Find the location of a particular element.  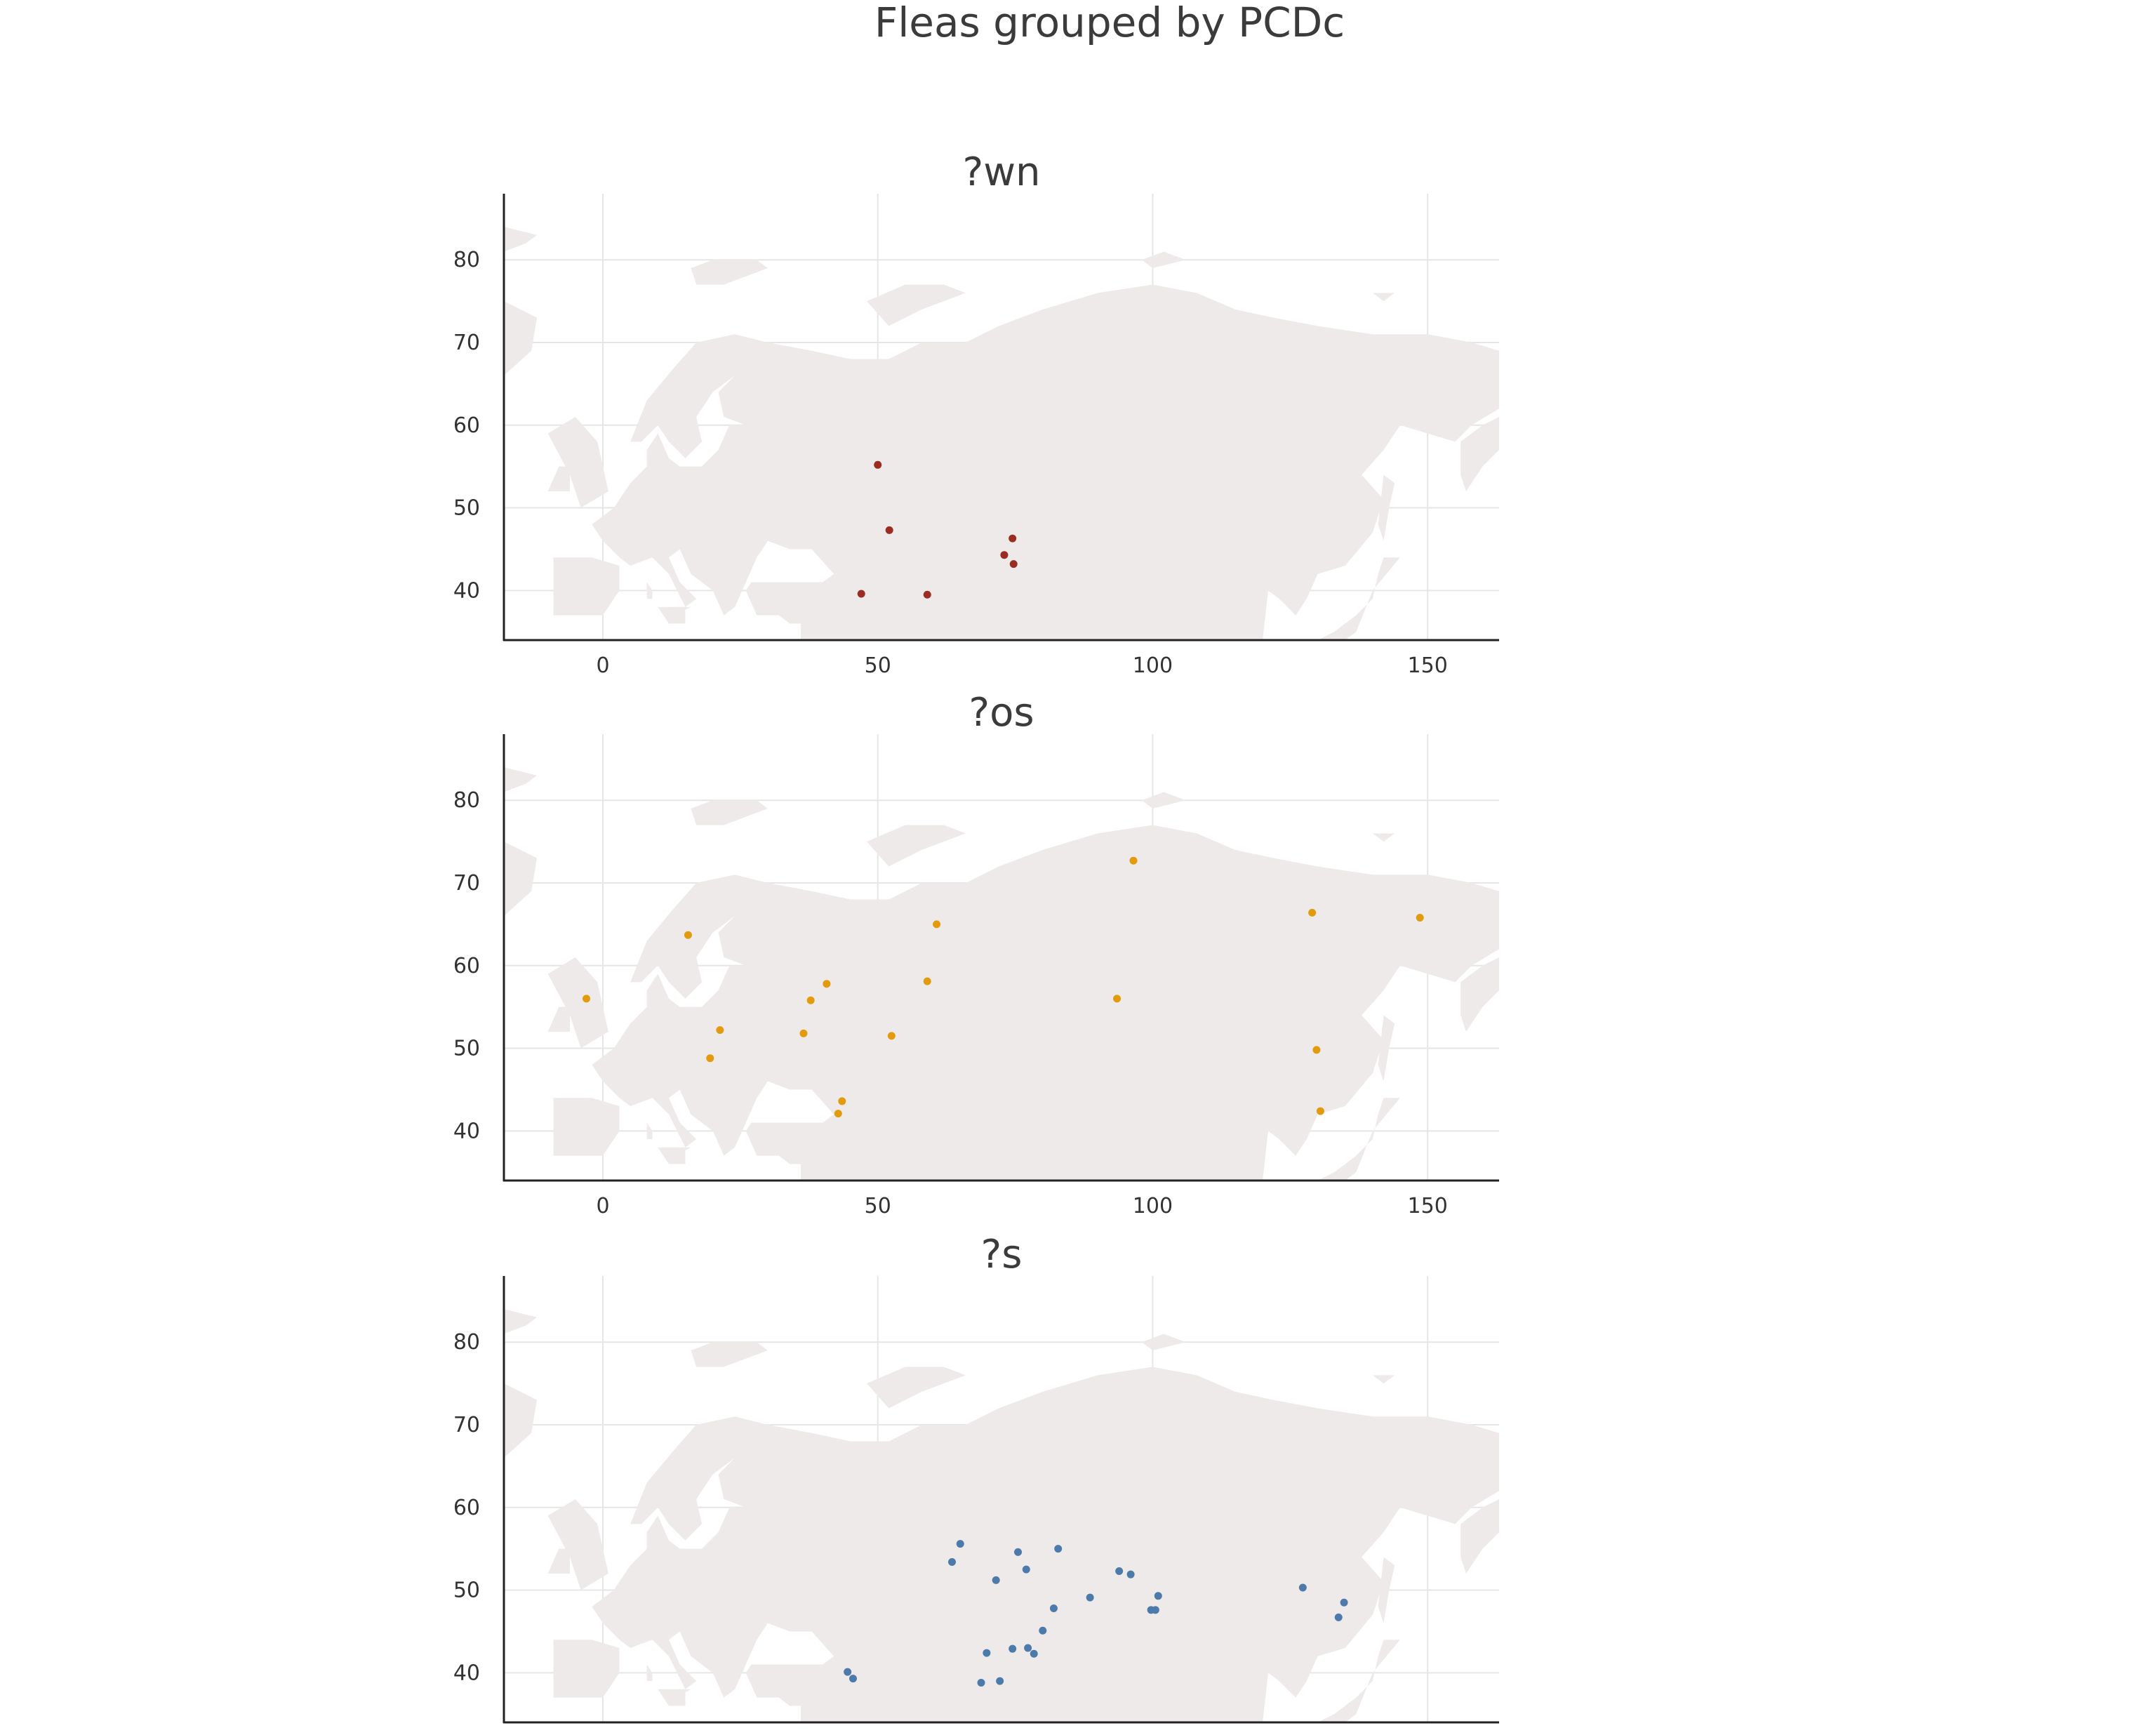

panel-title: ?os is located at coordinates (1001, 713).